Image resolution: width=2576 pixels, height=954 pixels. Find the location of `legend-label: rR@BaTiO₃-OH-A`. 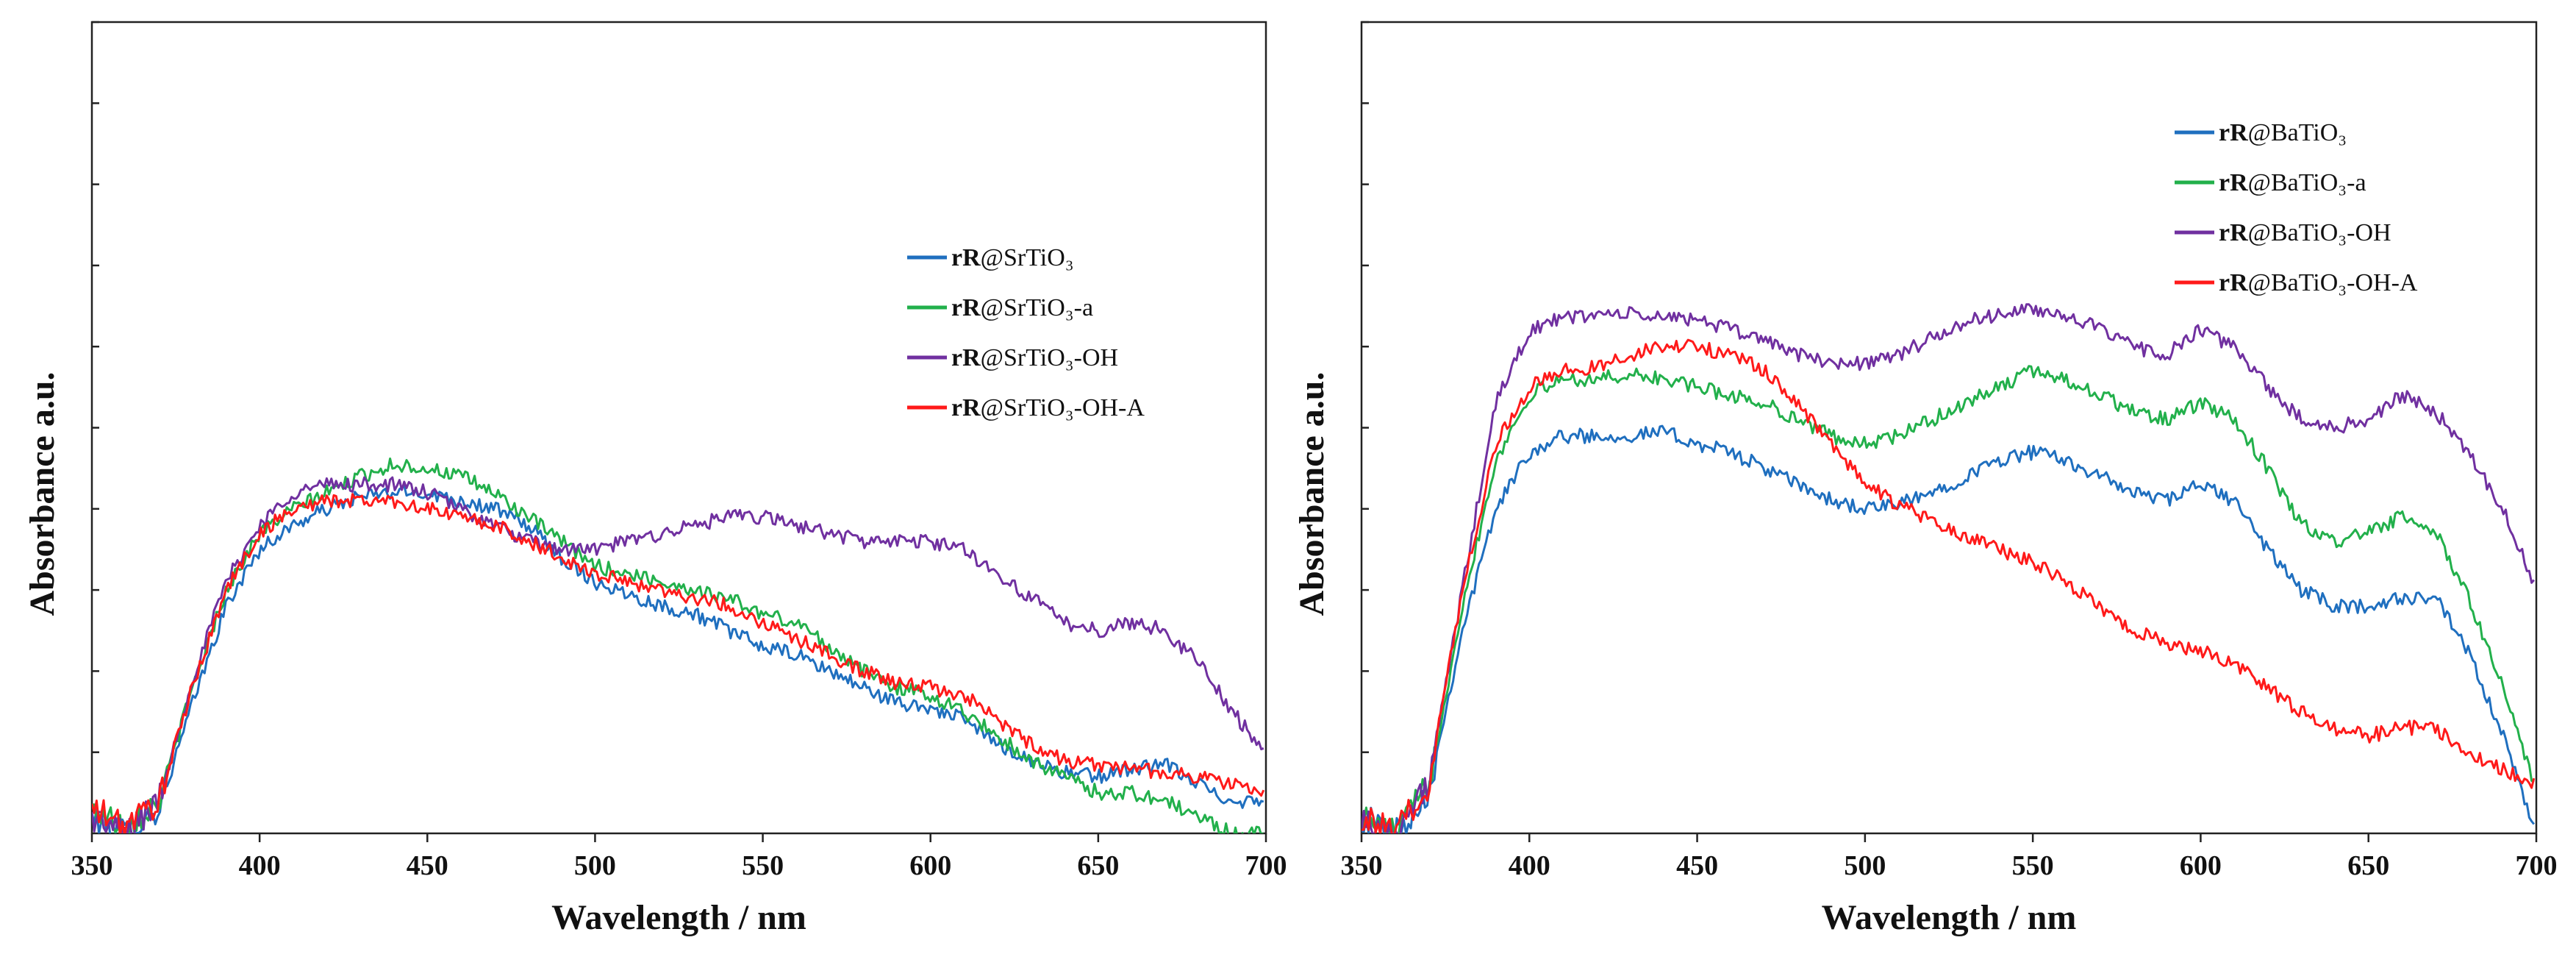

legend-label: rR@BaTiO₃-OH-A is located at coordinates (2318, 282).